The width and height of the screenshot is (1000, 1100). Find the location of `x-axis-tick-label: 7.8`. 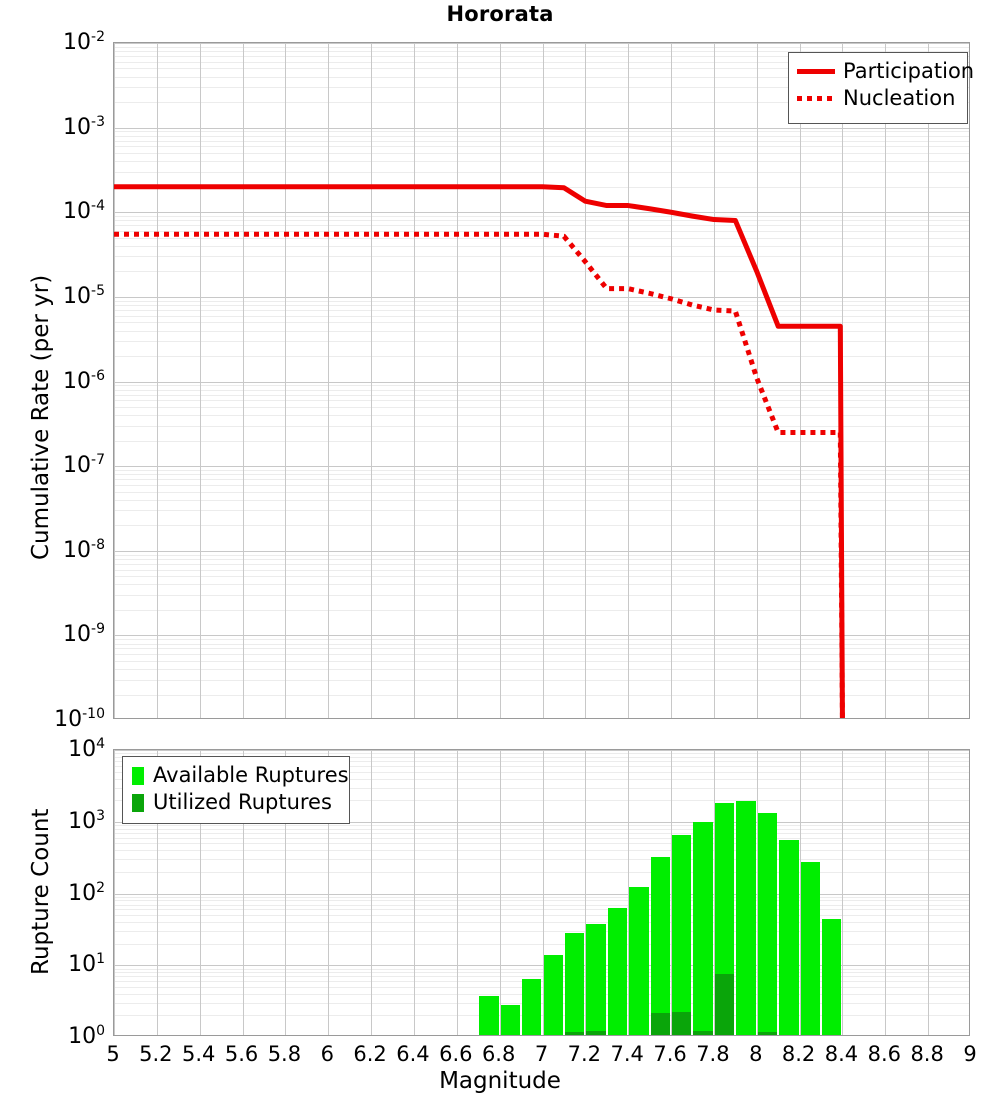

x-axis-tick-label: 7.8 is located at coordinates (713, 1054).